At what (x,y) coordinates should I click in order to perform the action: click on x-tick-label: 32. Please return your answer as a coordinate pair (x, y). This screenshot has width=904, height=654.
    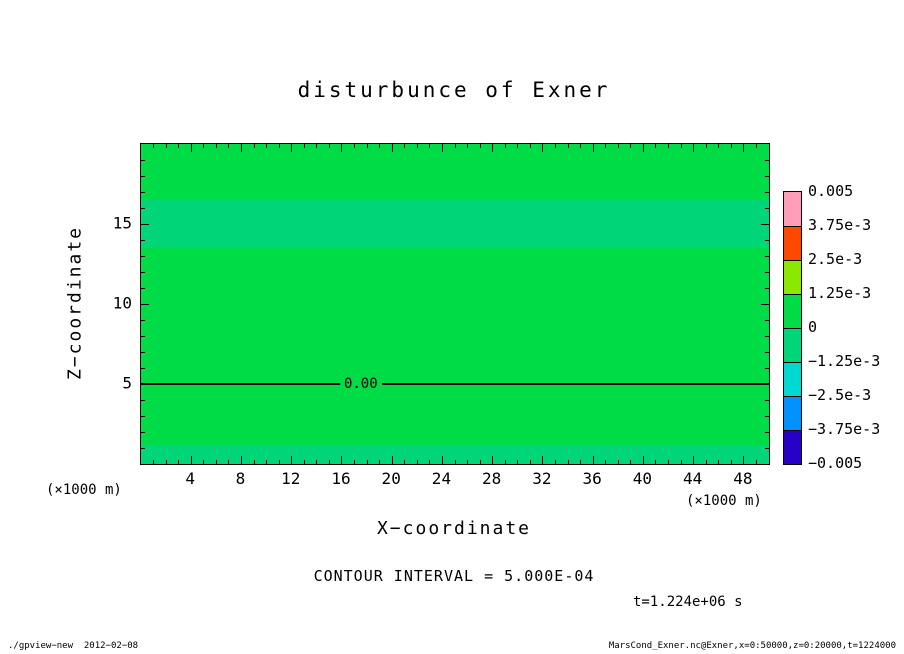
    Looking at the image, I should click on (542, 478).